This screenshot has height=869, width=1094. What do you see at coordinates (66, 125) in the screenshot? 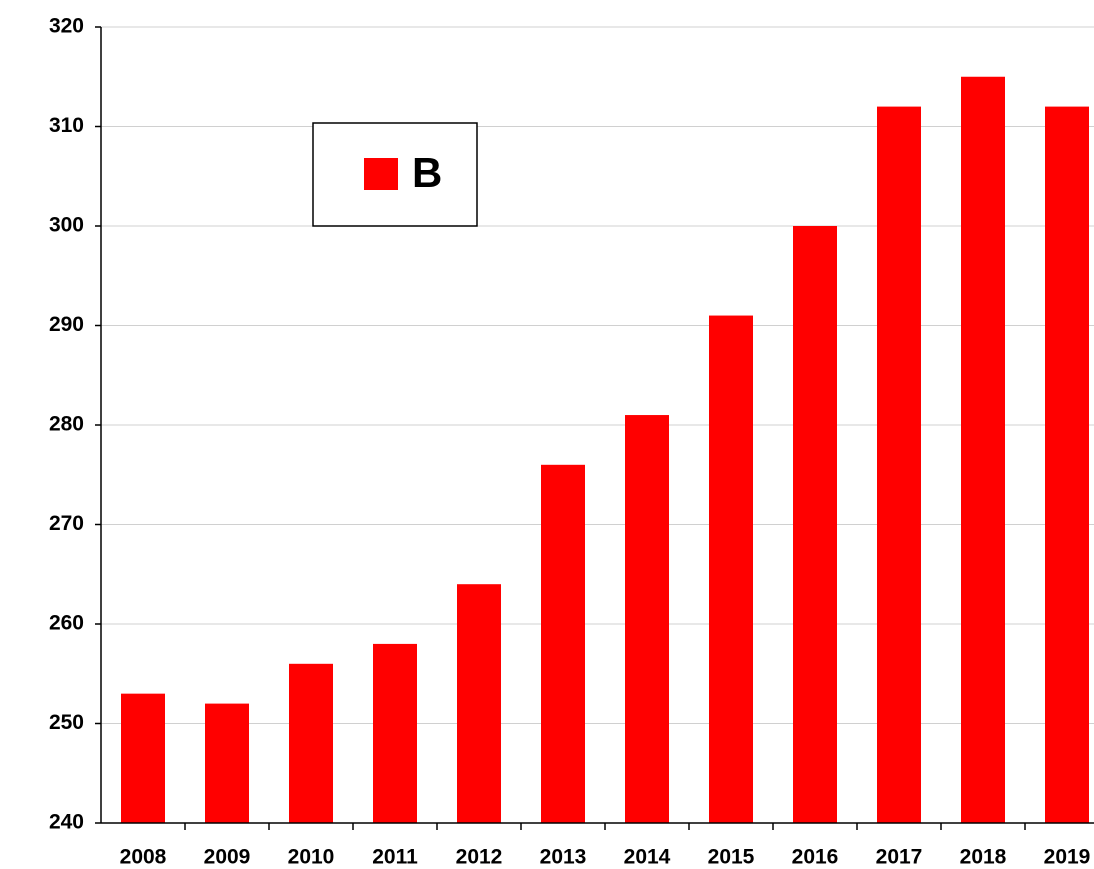
I see `y-tick-label: 310` at bounding box center [66, 125].